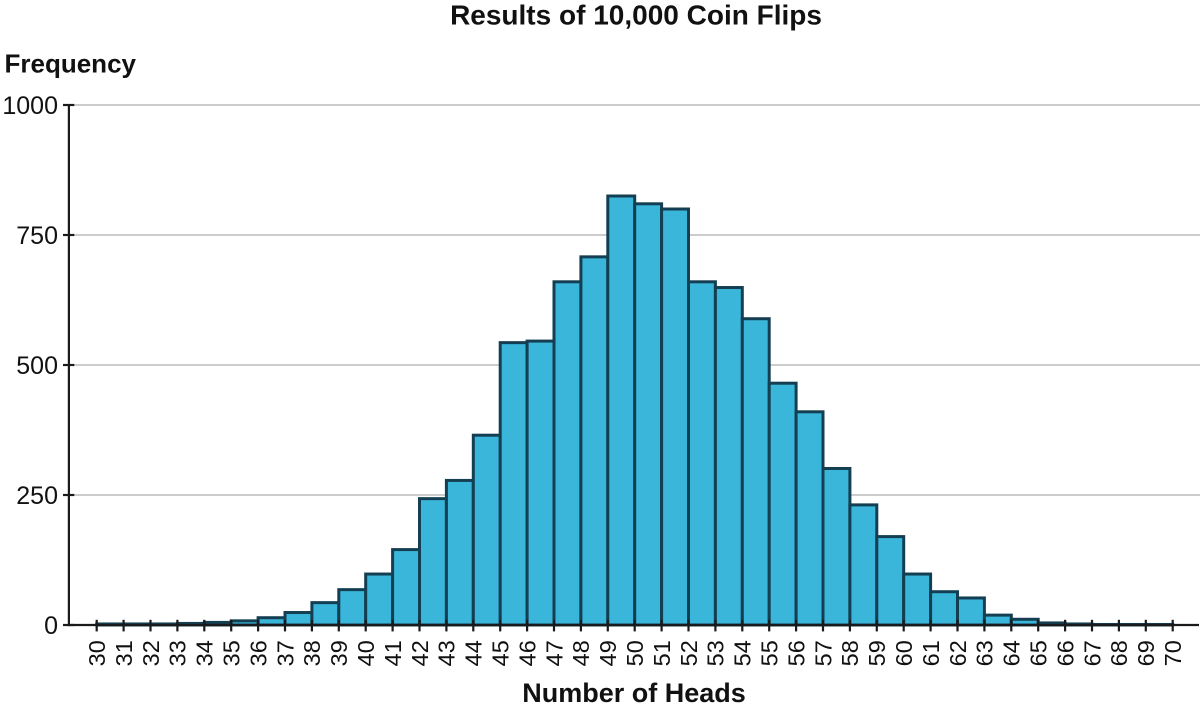 This screenshot has width=1200, height=711. I want to click on svg-text: 68, so click(1119, 653).